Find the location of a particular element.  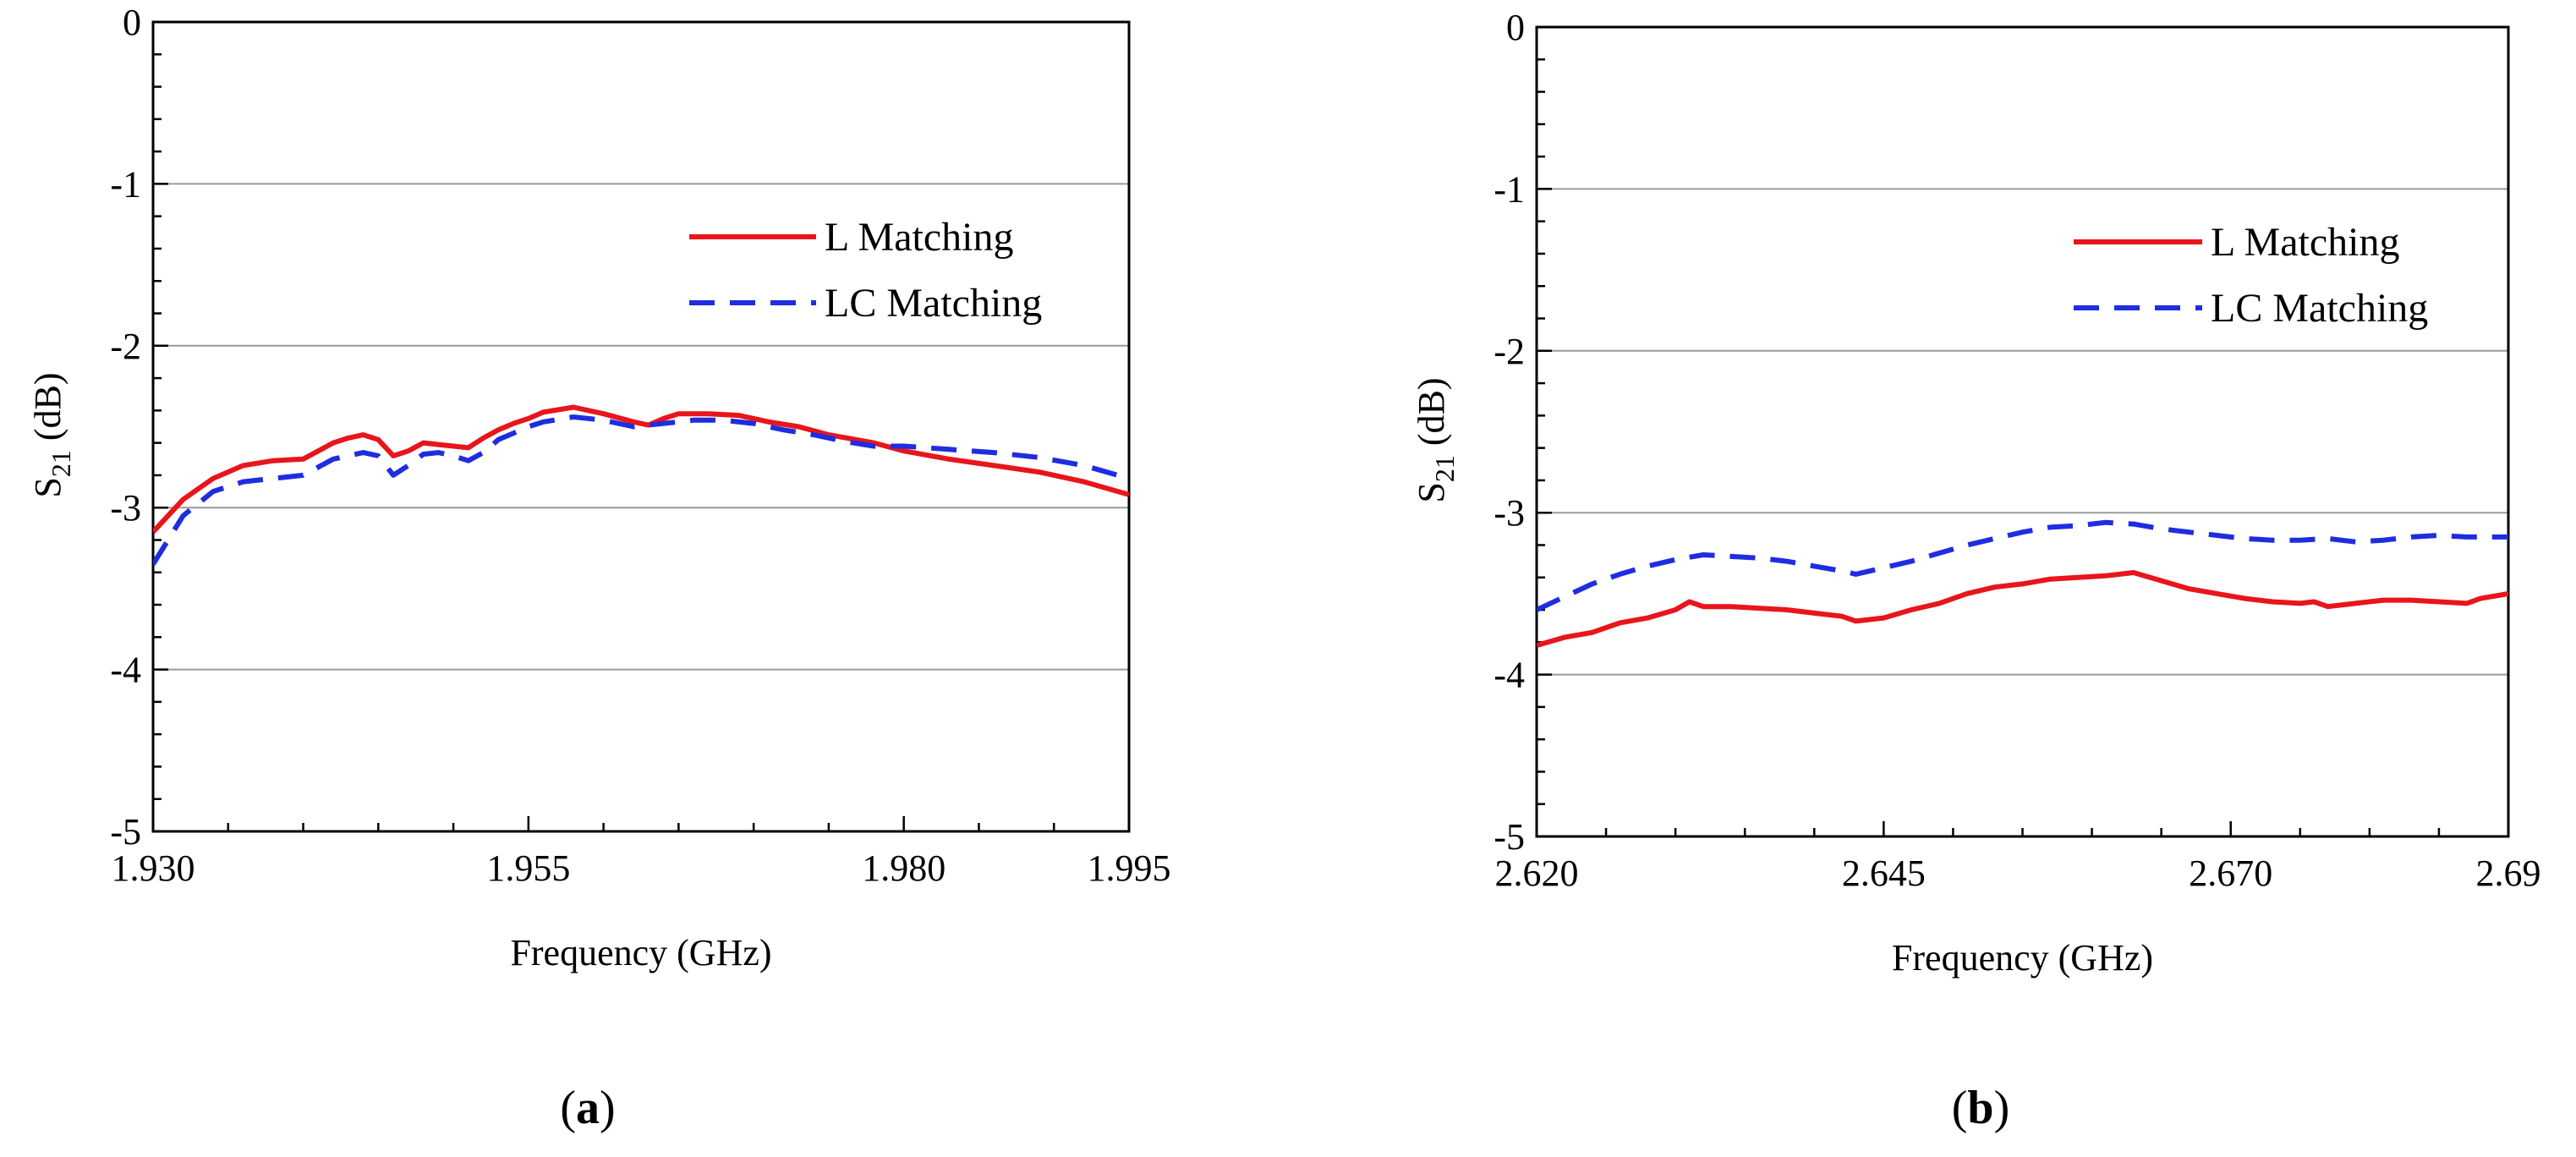

x-tick-label: 2.69 is located at coordinates (2508, 873).